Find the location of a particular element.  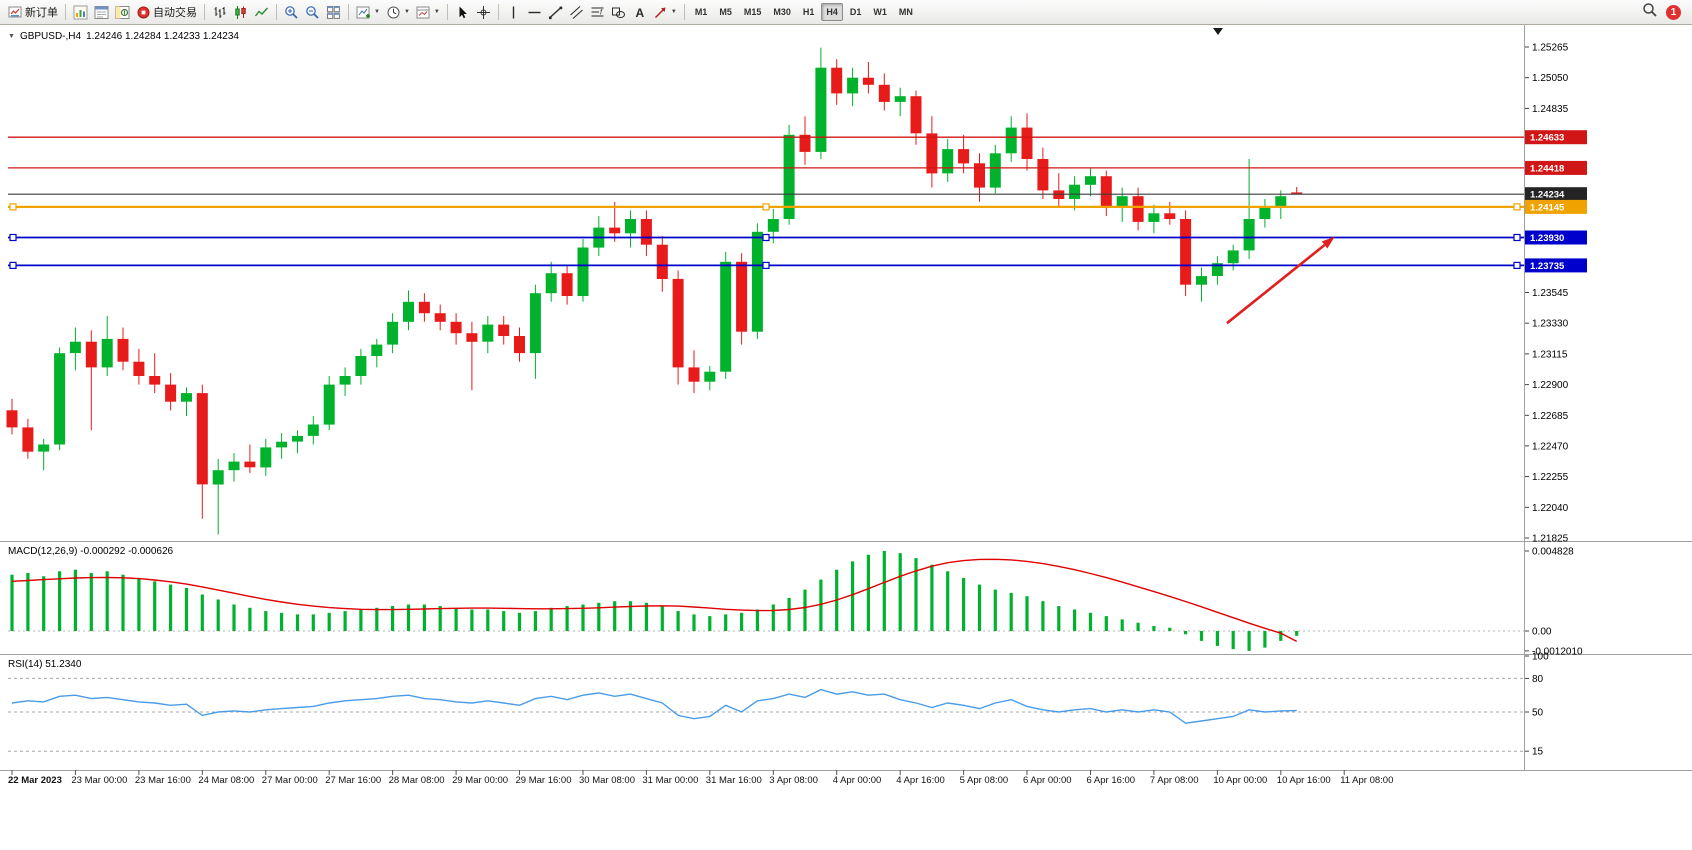

candlestick-chart-icon is located at coordinates (240, 12).